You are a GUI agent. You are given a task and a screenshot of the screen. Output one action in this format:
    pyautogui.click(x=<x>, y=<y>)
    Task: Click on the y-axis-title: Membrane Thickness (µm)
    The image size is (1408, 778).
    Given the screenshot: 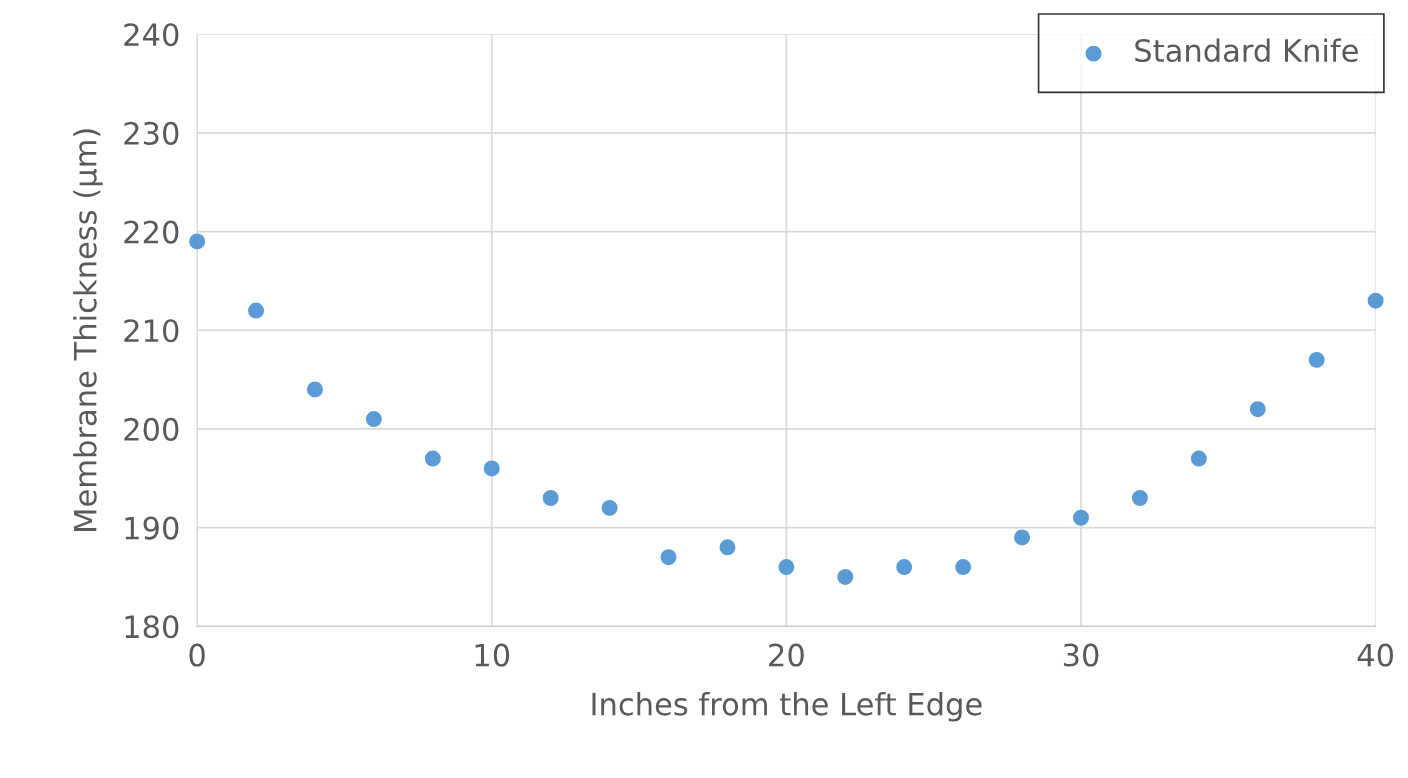 What is the action you would take?
    pyautogui.click(x=88, y=330)
    